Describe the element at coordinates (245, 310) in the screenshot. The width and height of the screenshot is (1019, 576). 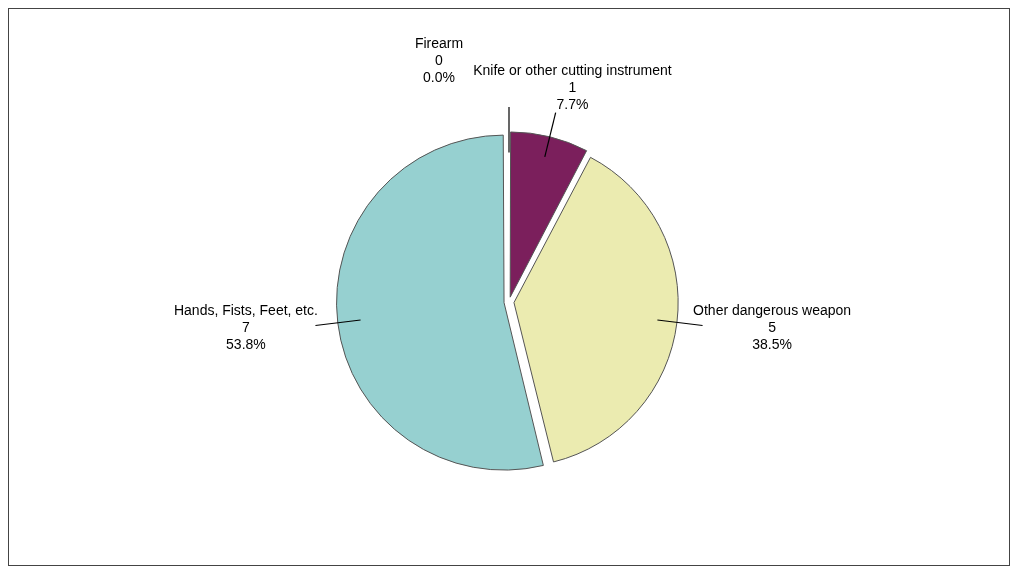
I see `slice-label: Hands, Fists, Feet, etc.` at that location.